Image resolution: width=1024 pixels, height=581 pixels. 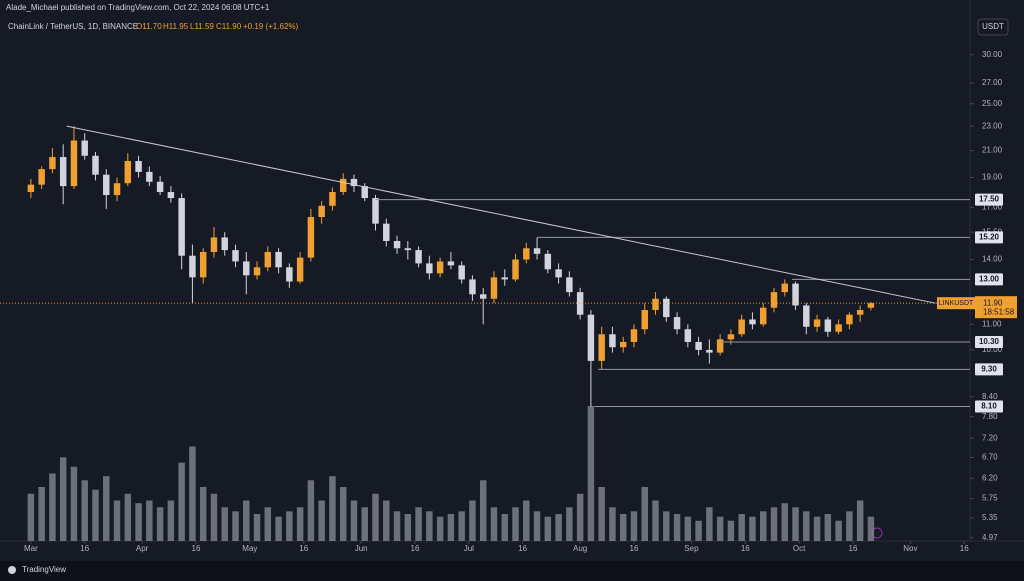 I want to click on brand: TradingView, so click(x=44, y=569).